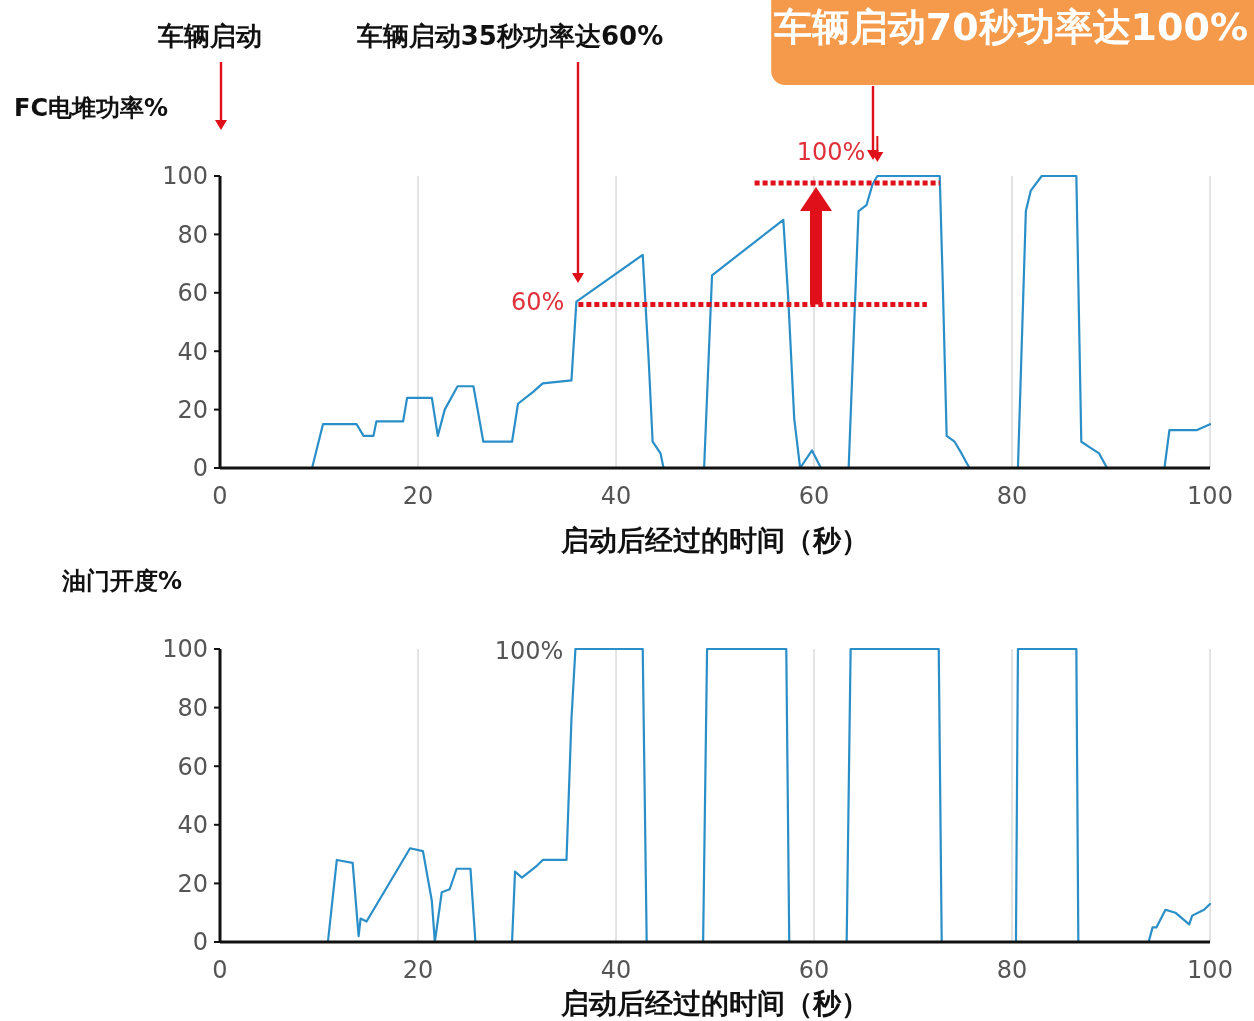 This screenshot has height=1021, width=1254. What do you see at coordinates (122, 581) in the screenshot?
I see `y-axis-title: 油门开度%` at bounding box center [122, 581].